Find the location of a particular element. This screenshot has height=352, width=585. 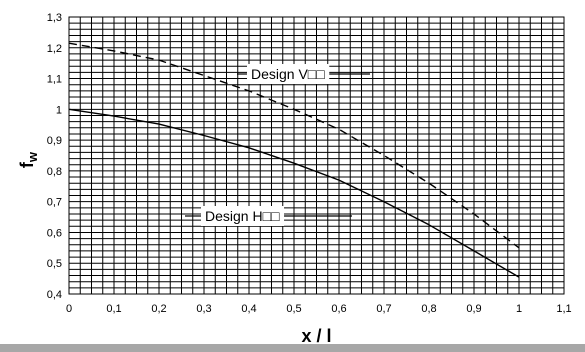

y-tick-label: 1 is located at coordinates (59, 110).